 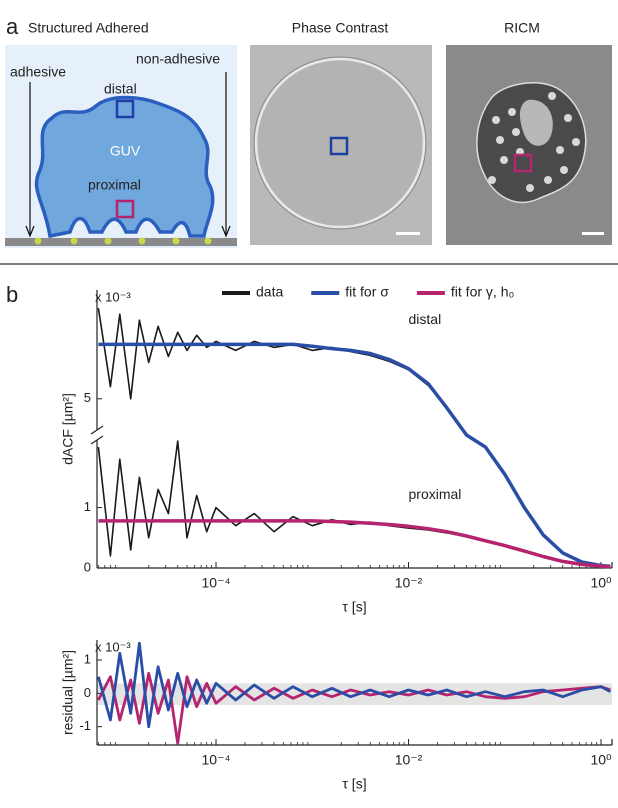 What do you see at coordinates (425, 319) in the screenshot?
I see `annotation: distal` at bounding box center [425, 319].